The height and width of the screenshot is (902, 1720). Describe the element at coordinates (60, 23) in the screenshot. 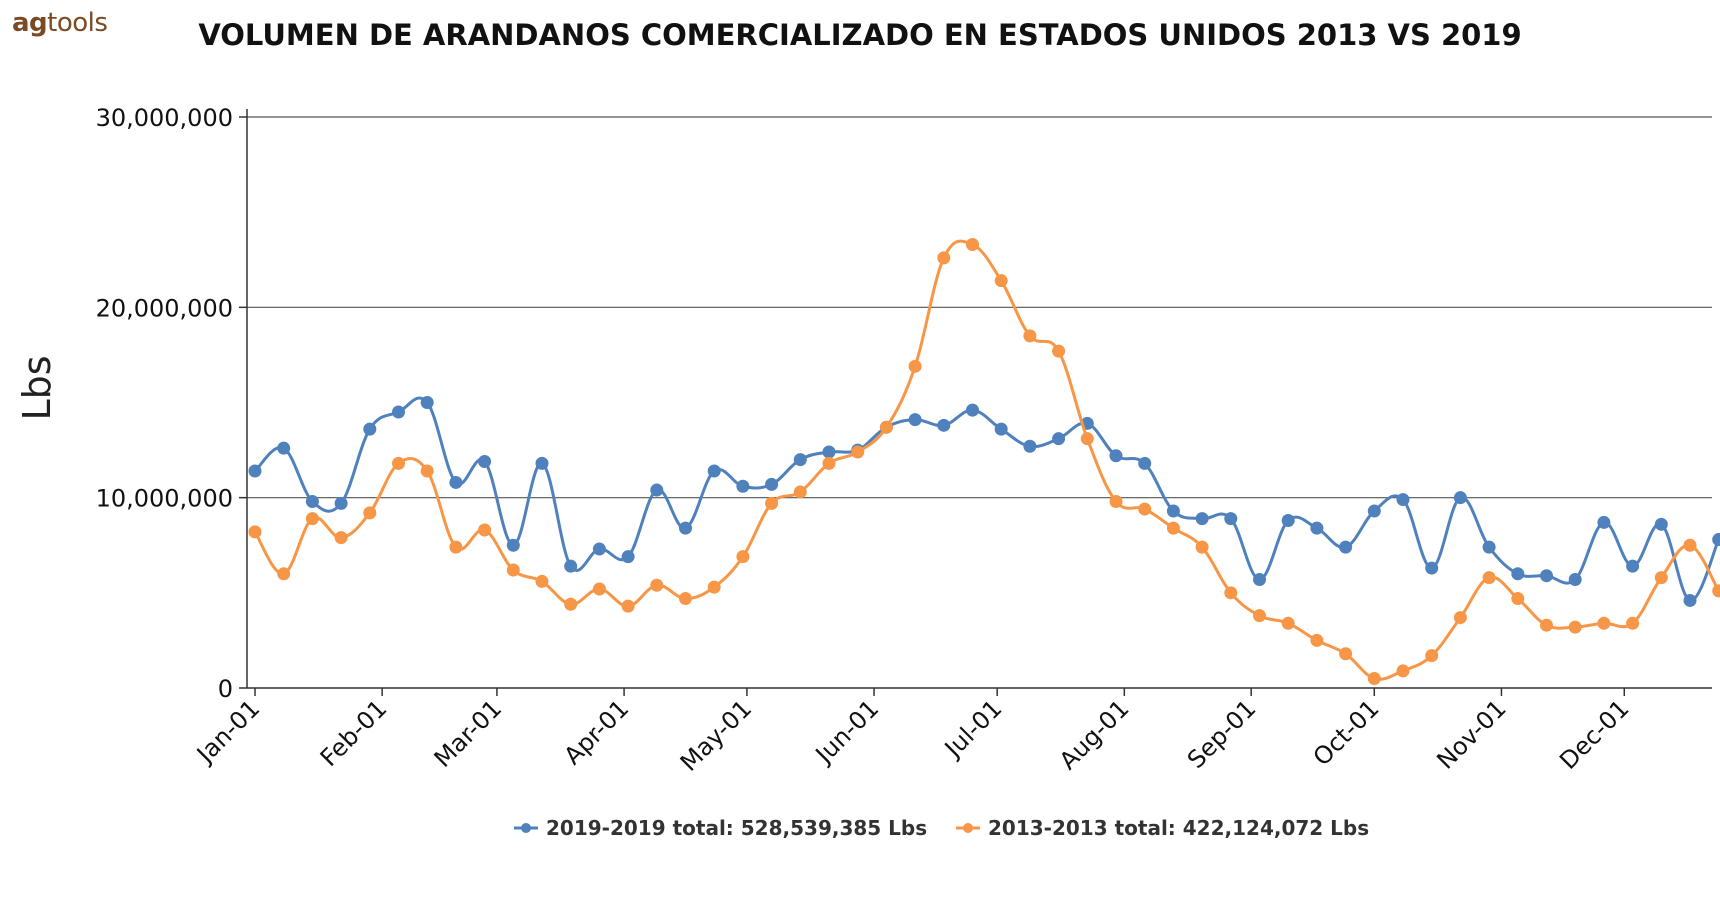

I see `agtools-logo: agtools` at that location.